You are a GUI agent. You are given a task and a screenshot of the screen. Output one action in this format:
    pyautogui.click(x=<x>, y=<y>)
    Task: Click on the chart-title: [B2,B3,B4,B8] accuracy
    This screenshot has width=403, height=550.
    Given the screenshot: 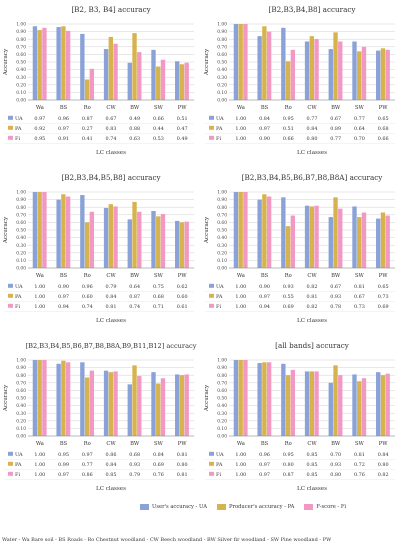 What is the action you would take?
    pyautogui.click(x=313, y=9)
    